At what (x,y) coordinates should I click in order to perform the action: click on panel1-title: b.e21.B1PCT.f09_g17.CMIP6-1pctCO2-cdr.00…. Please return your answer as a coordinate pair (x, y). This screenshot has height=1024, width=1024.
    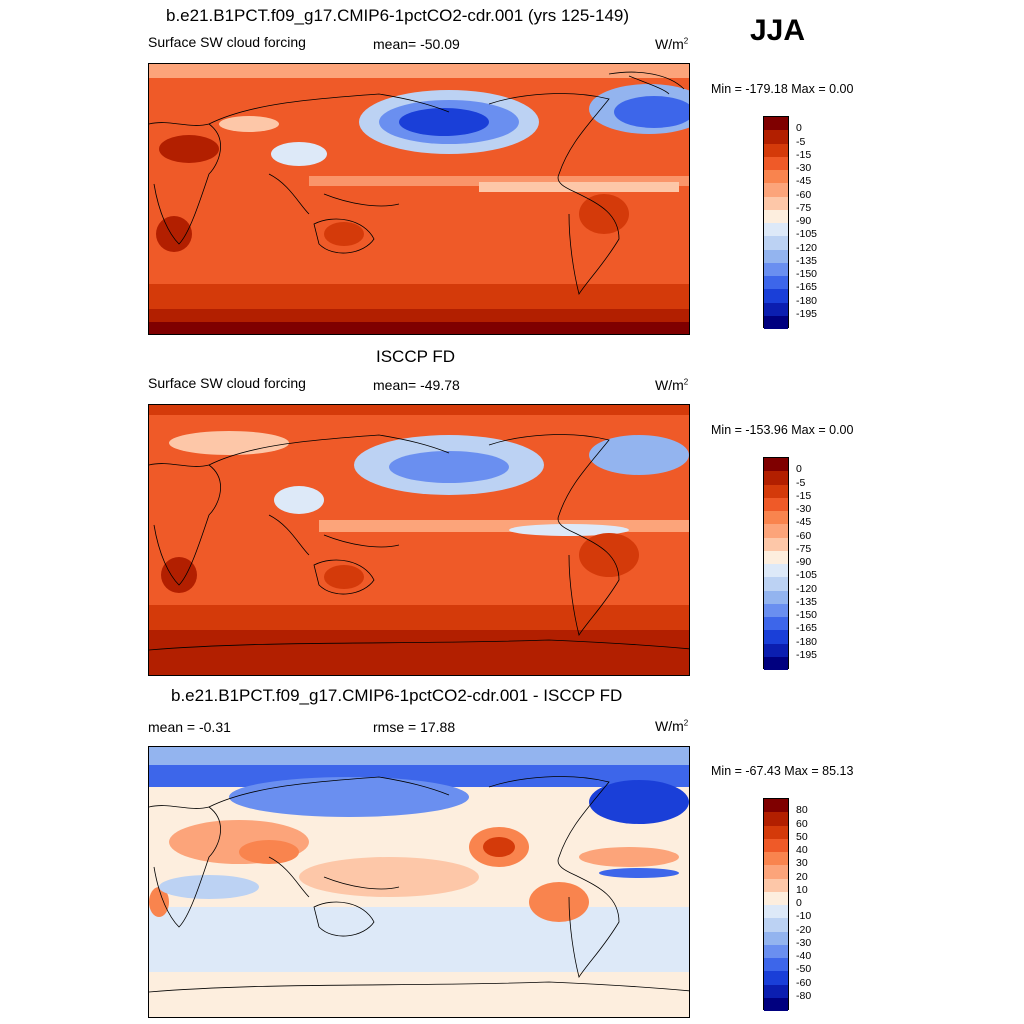
    Looking at the image, I should click on (398, 15).